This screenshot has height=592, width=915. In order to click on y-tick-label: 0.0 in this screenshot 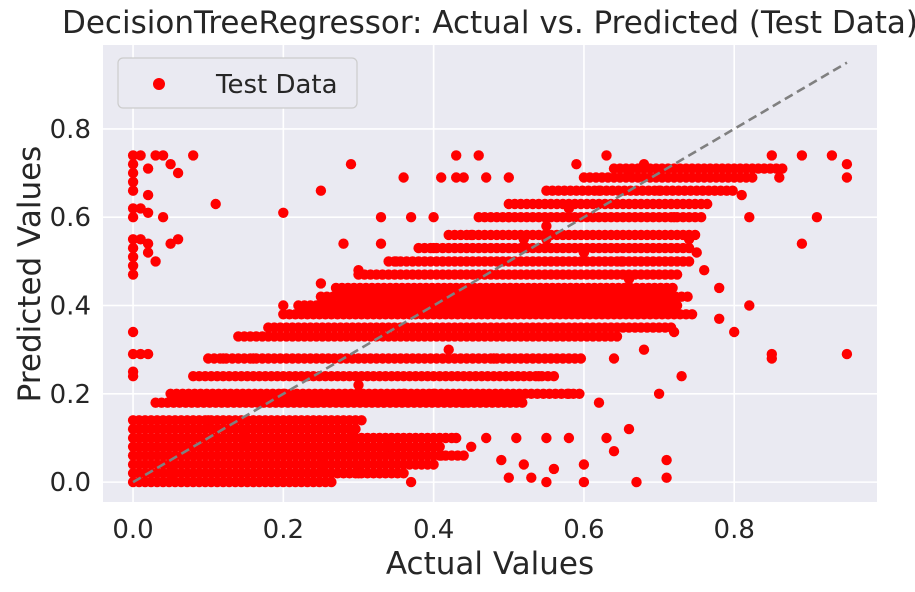, I will do `click(70, 483)`.